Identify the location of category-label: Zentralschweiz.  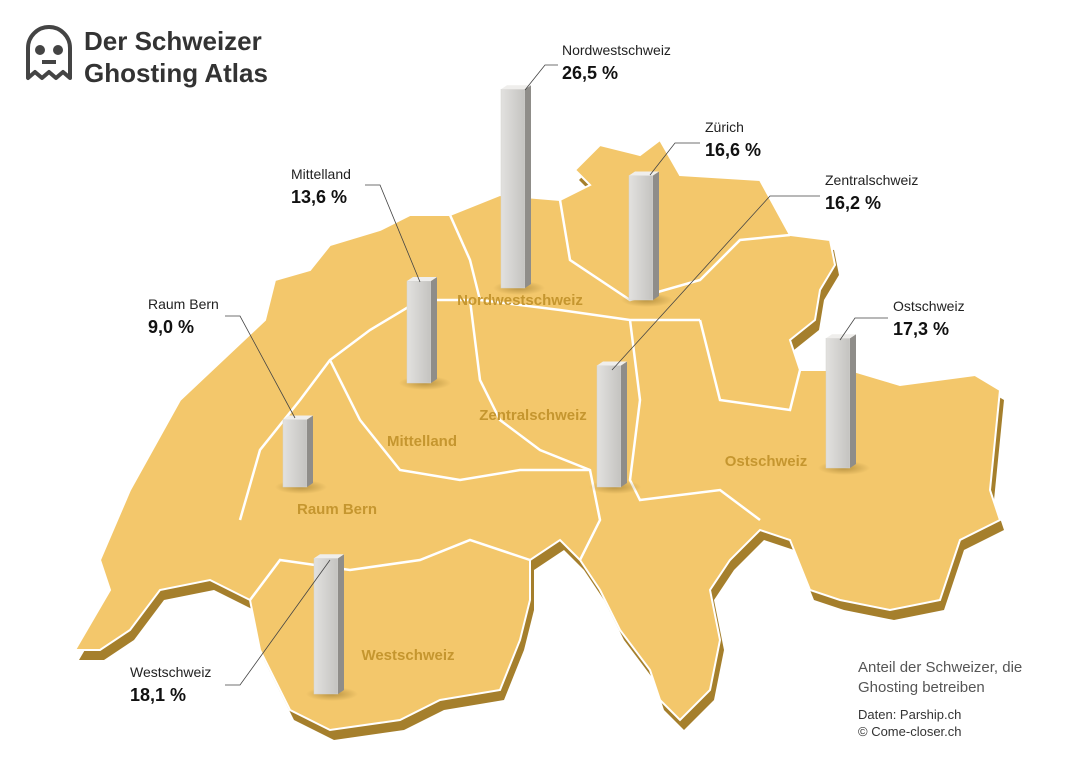
(871, 180).